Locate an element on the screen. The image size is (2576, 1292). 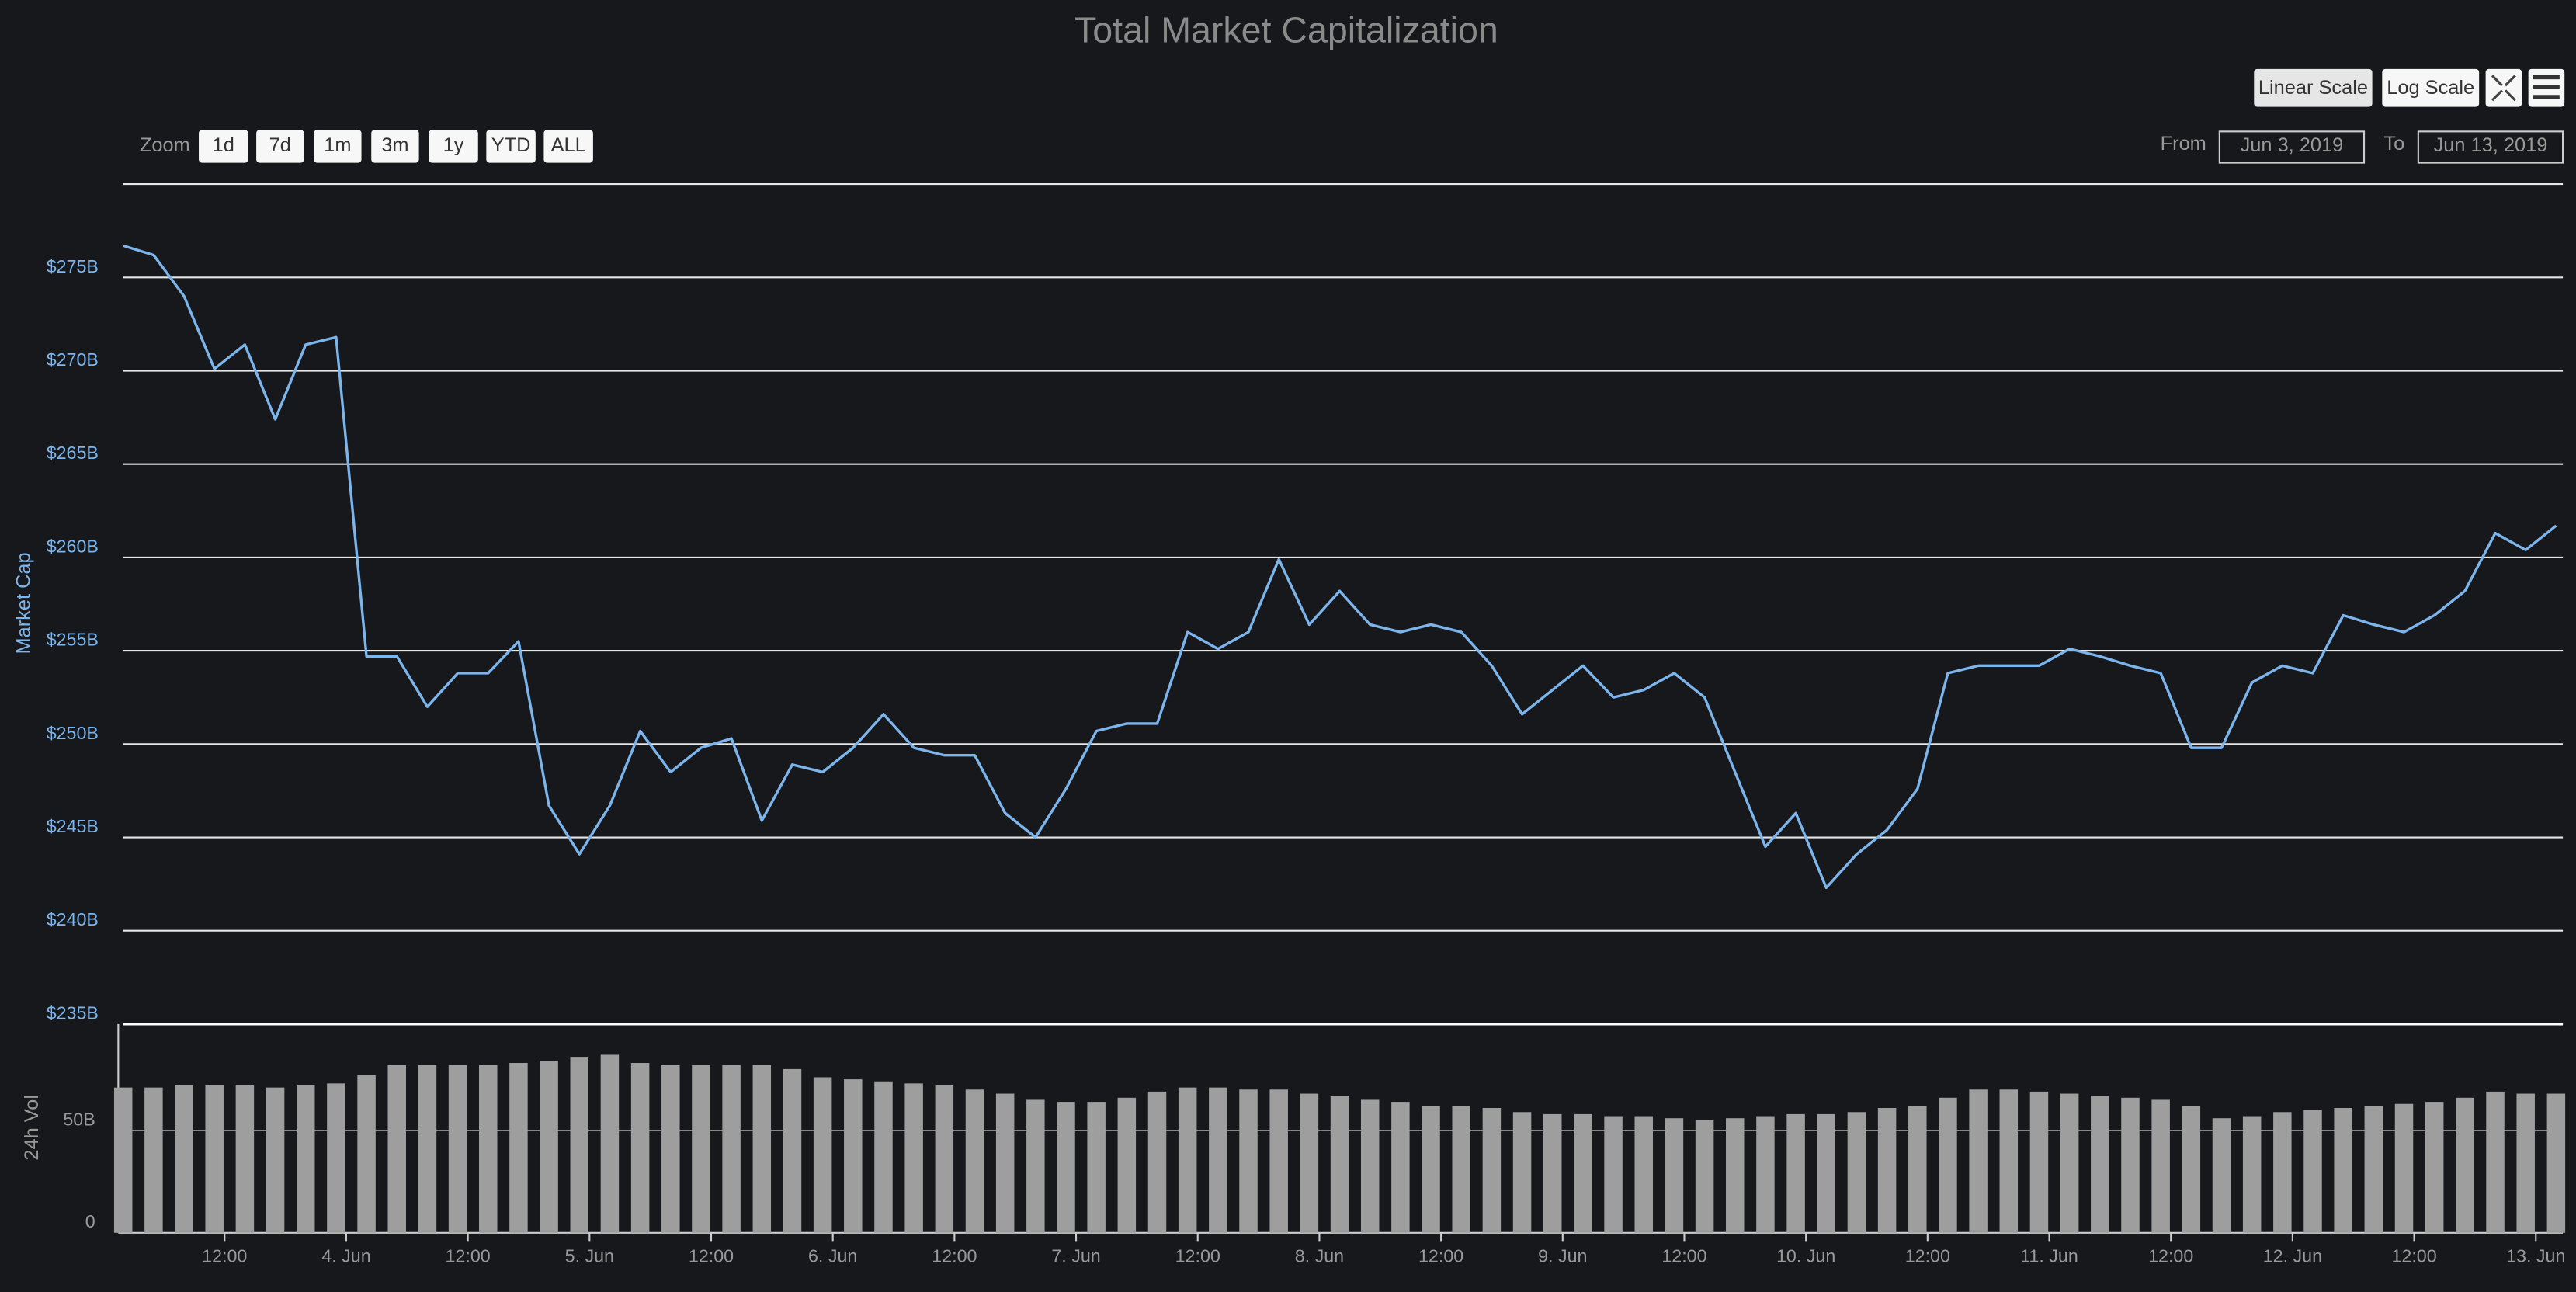
x-tick-label: 6. Jun is located at coordinates (832, 1256).